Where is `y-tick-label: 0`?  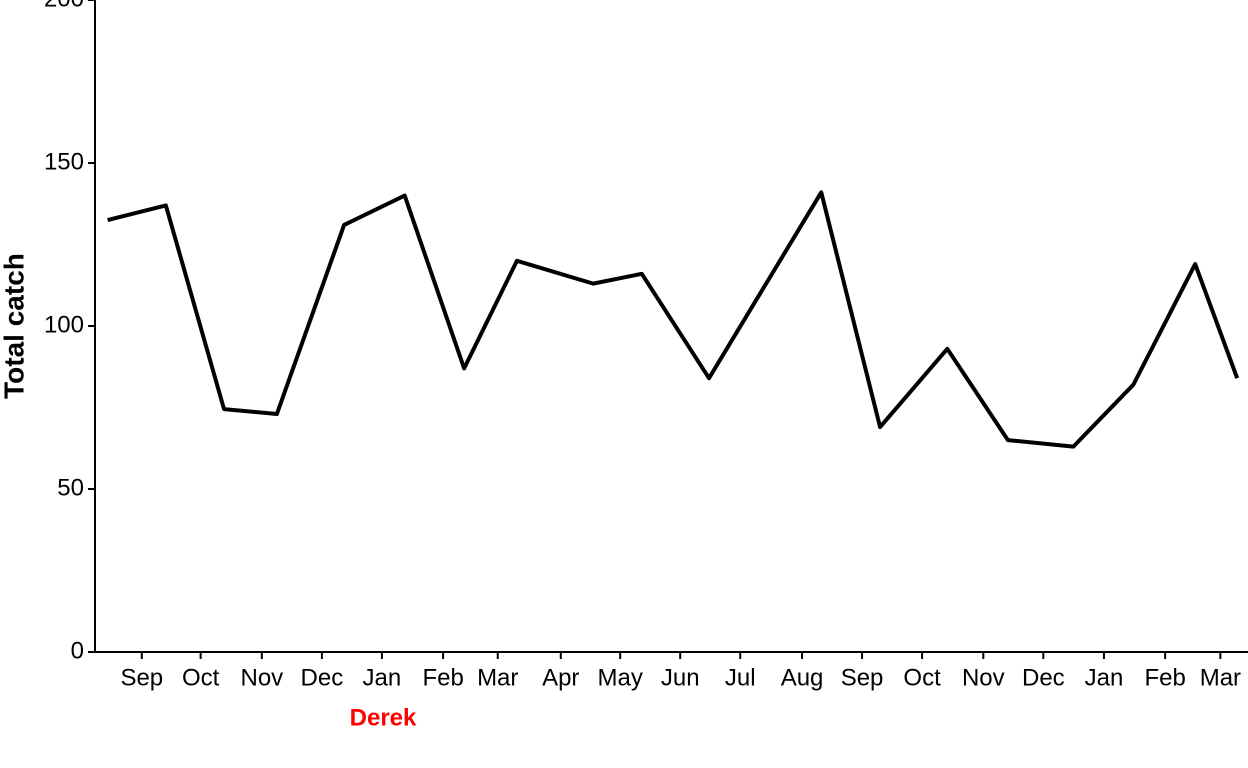 y-tick-label: 0 is located at coordinates (77, 650).